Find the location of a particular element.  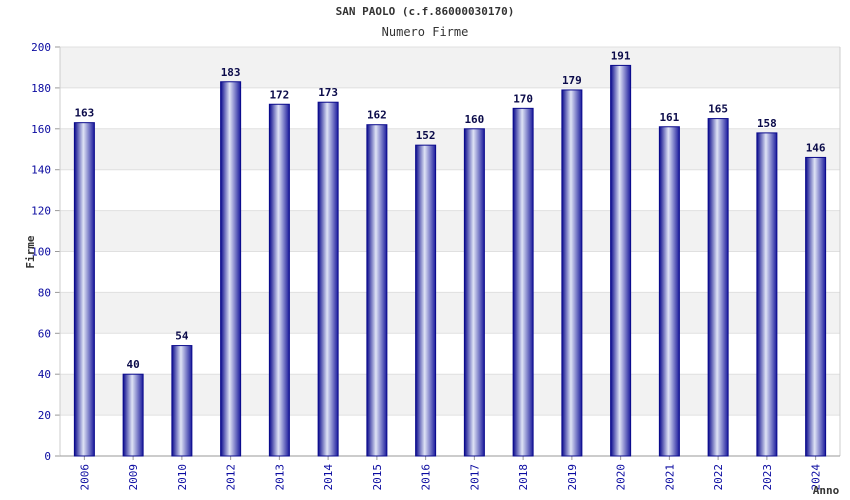

x-tick-label: 2016 is located at coordinates (426, 477).